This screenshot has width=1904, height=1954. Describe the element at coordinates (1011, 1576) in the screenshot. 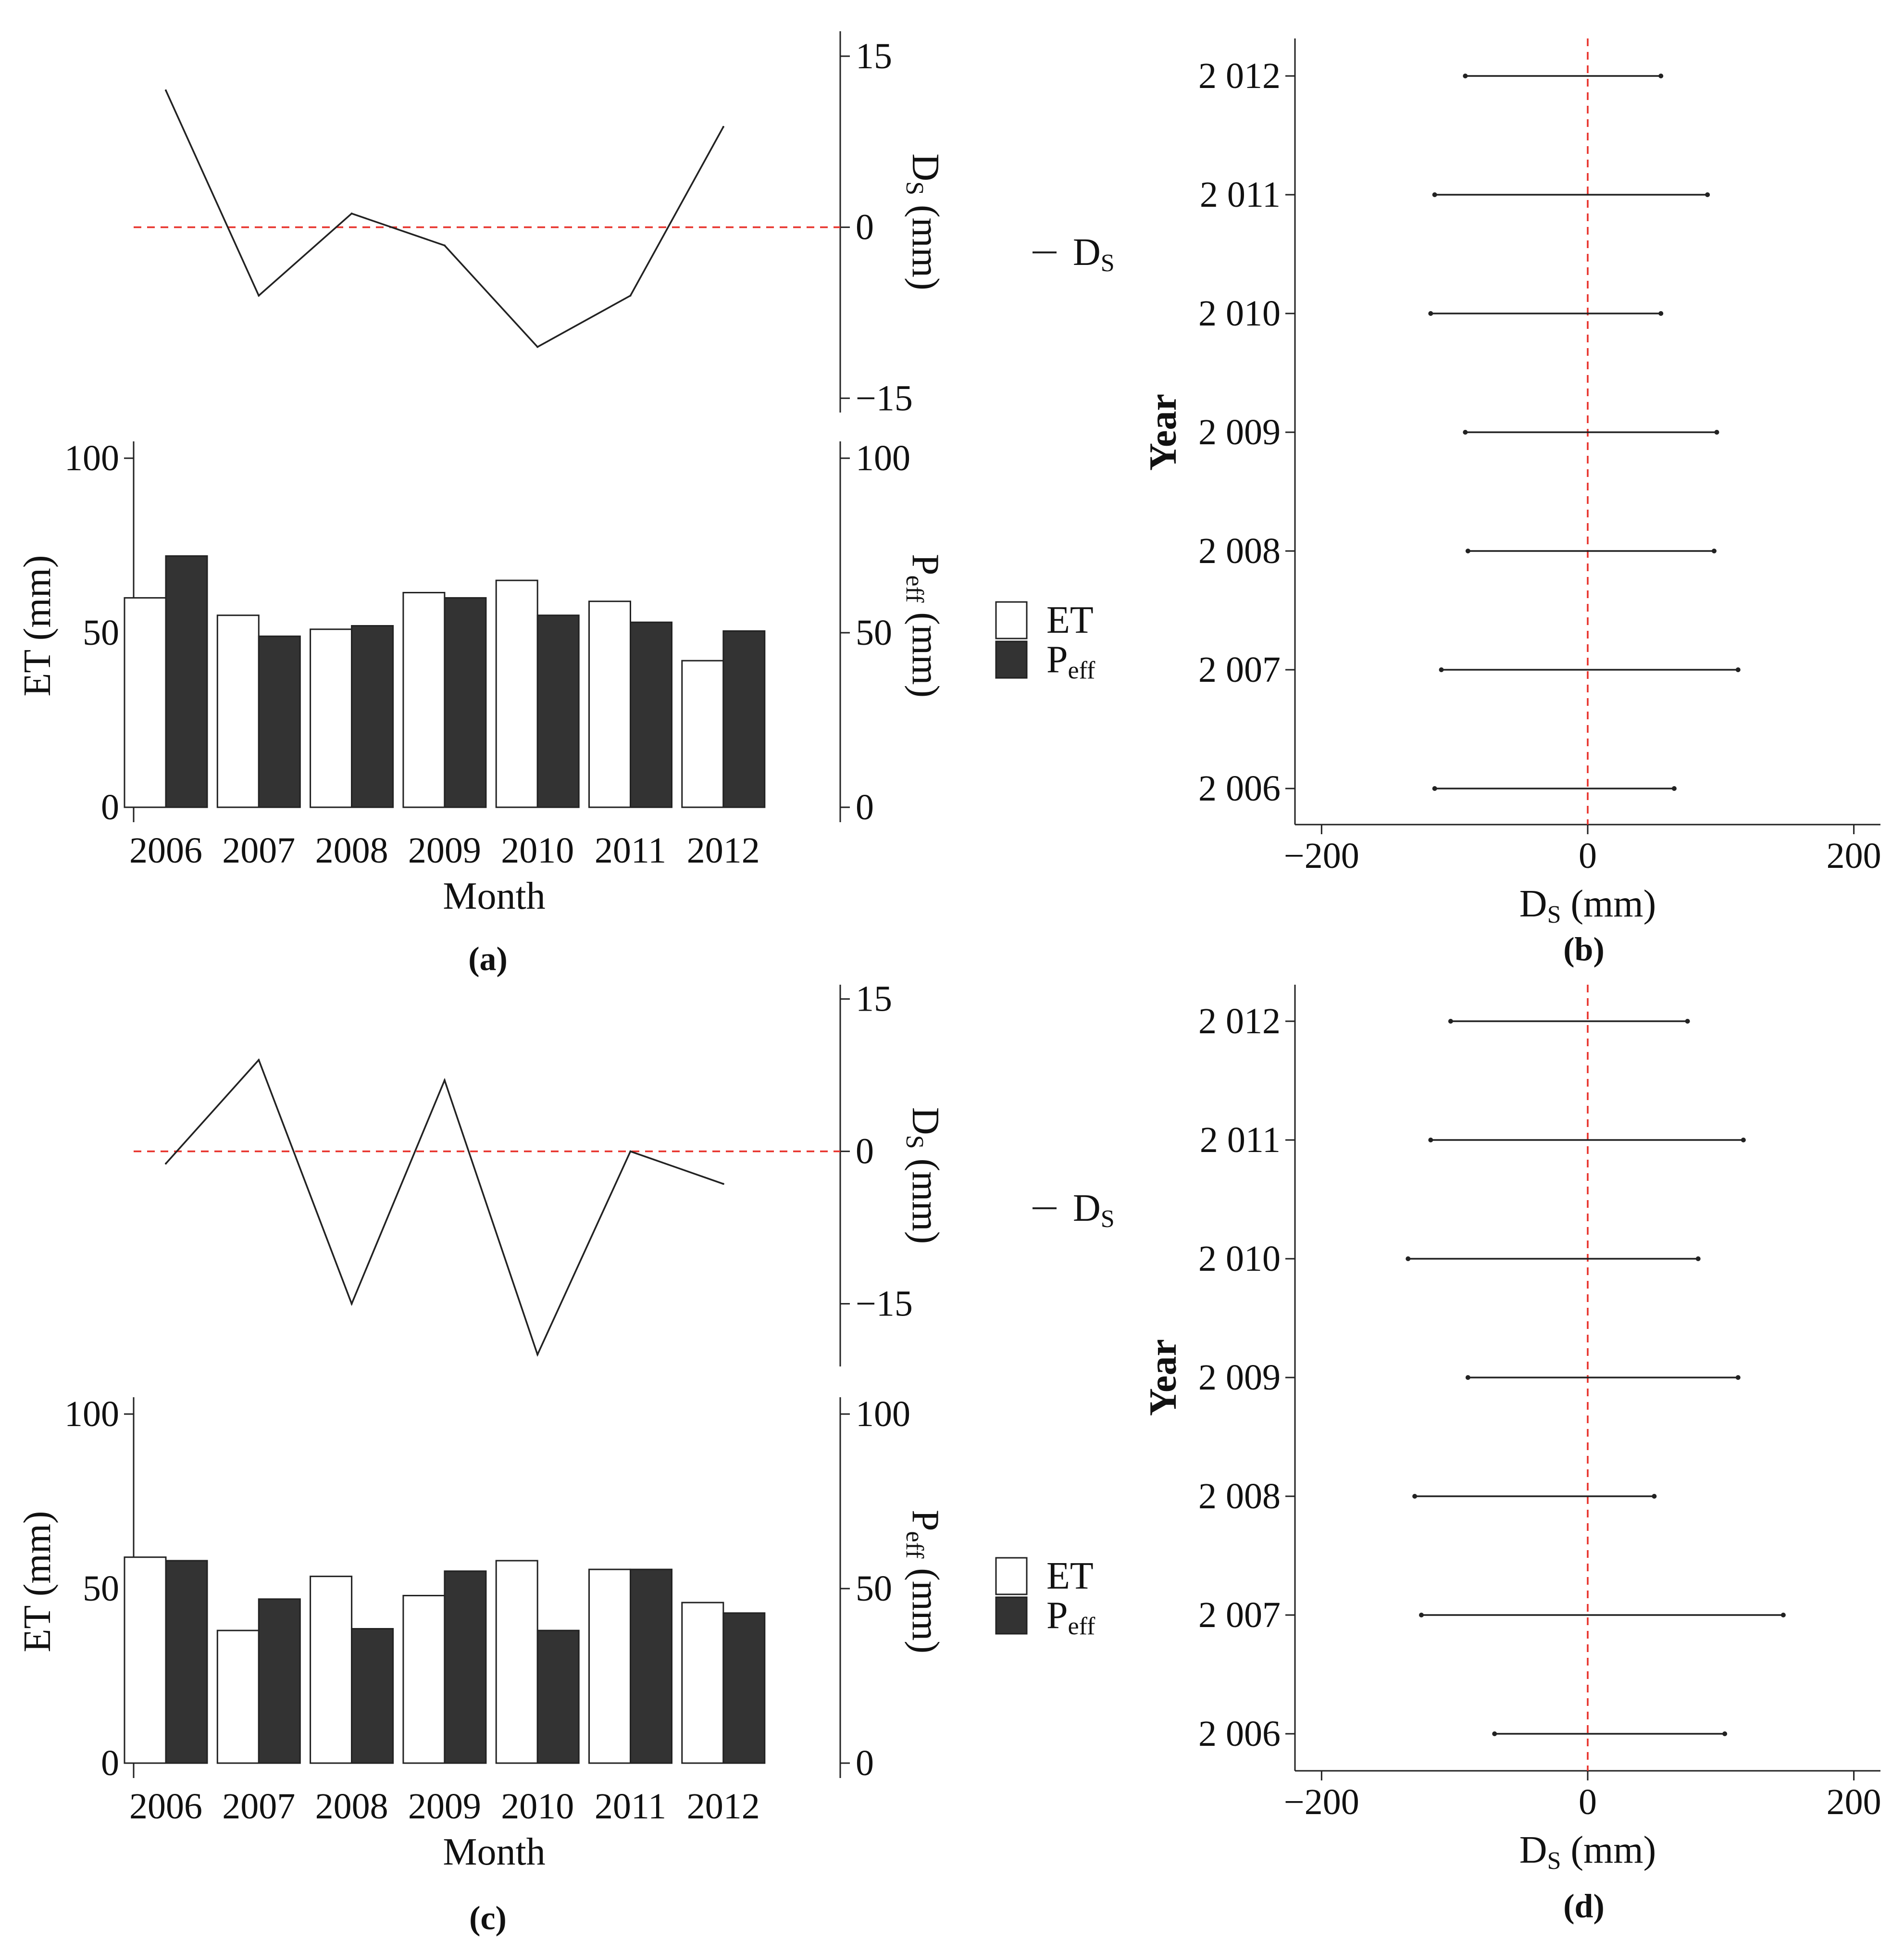

I see `legend-et-swatch` at that location.